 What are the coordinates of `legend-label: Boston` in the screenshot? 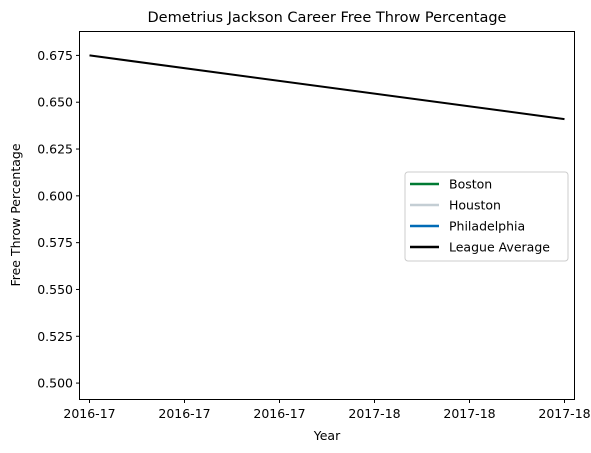 It's located at (470, 184).